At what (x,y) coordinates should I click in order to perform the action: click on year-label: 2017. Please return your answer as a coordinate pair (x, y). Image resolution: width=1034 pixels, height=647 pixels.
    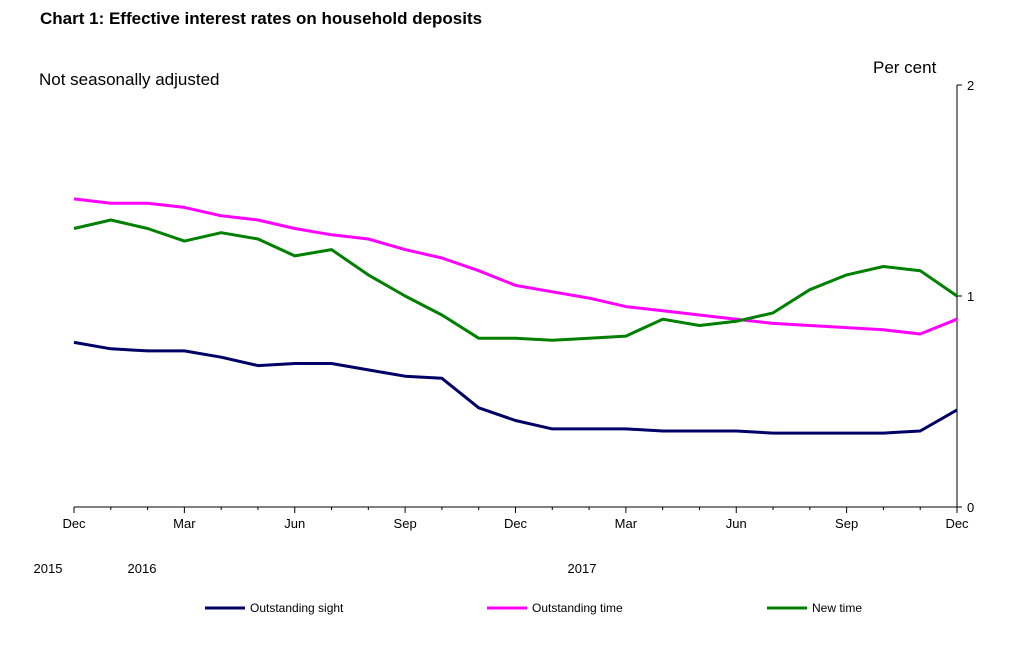
    Looking at the image, I should click on (582, 568).